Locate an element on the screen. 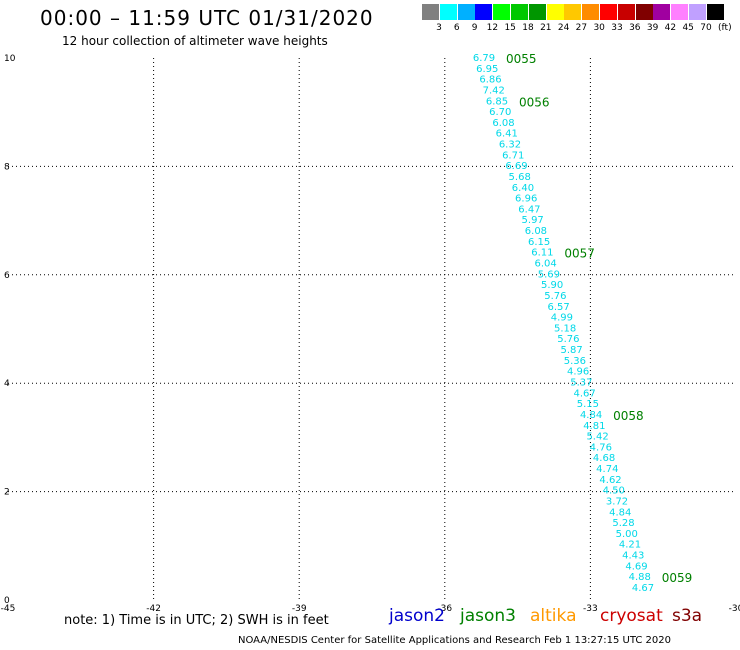 This screenshot has width=740, height=650. wave-height-label: 6.11 is located at coordinates (542, 253).